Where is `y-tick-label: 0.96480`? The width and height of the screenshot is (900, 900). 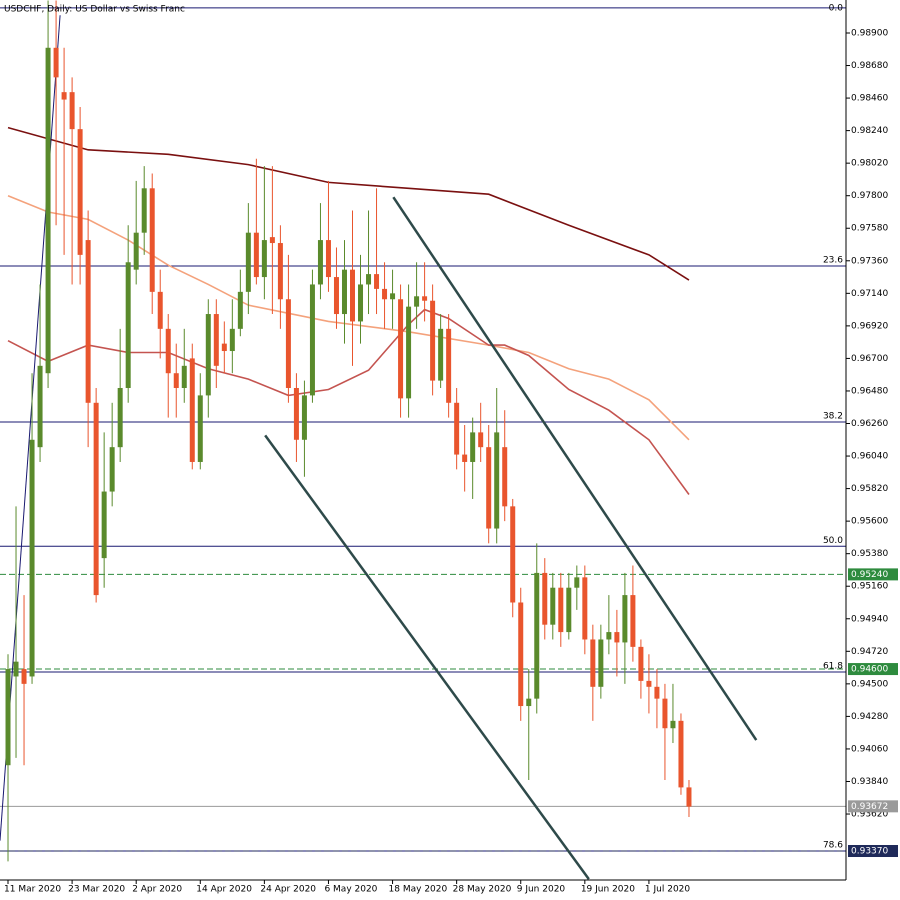
y-tick-label: 0.96480 is located at coordinates (869, 391).